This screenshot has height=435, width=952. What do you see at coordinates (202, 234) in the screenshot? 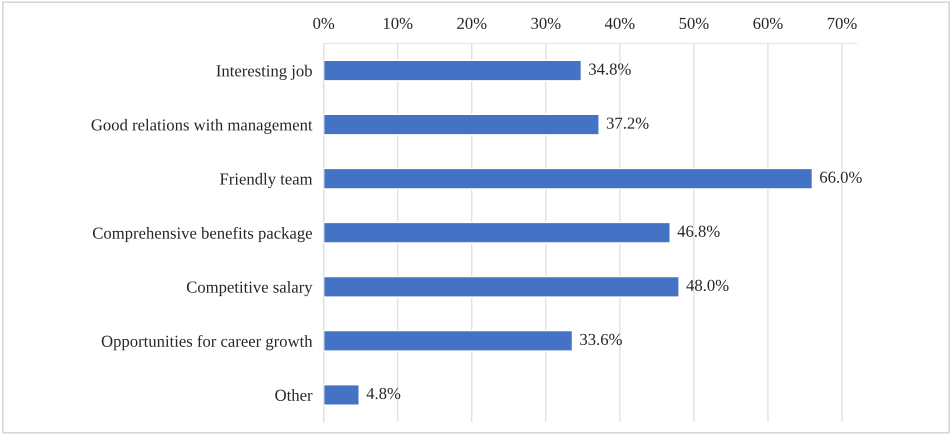
I see `y-tick-label: Comprehensive benefits package` at bounding box center [202, 234].